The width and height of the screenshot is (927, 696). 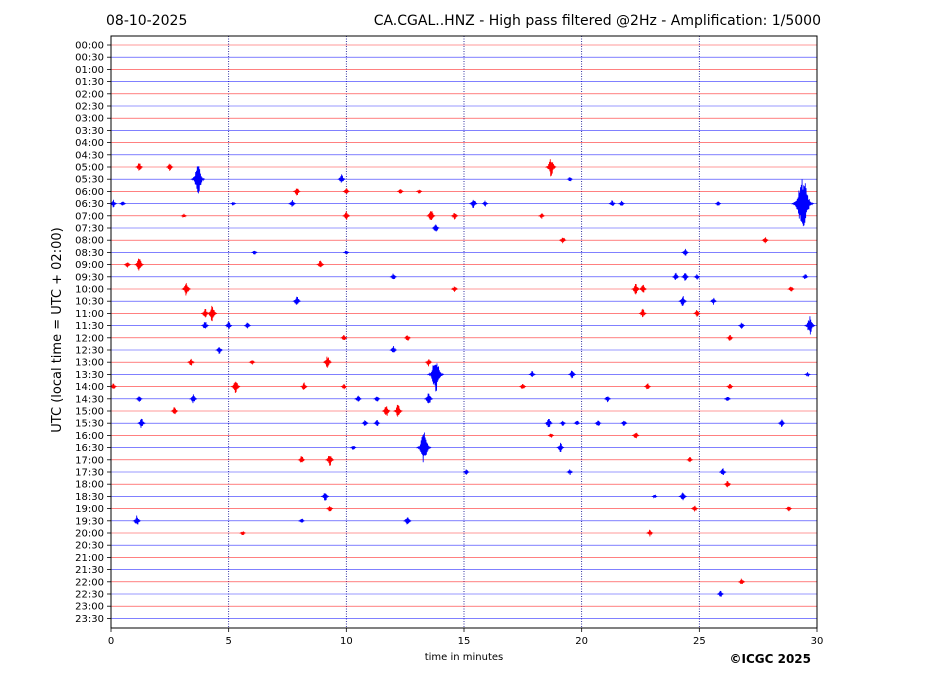 What do you see at coordinates (89, 229) in the screenshot?
I see `y-tick-label: 07:30` at bounding box center [89, 229].